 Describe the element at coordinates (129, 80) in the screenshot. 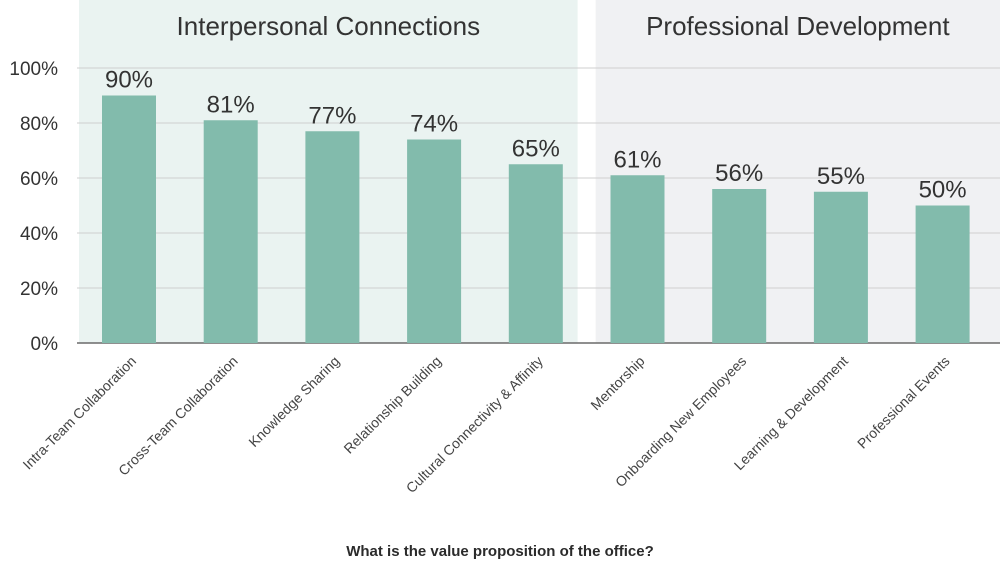

I see `data-label: 90%` at that location.